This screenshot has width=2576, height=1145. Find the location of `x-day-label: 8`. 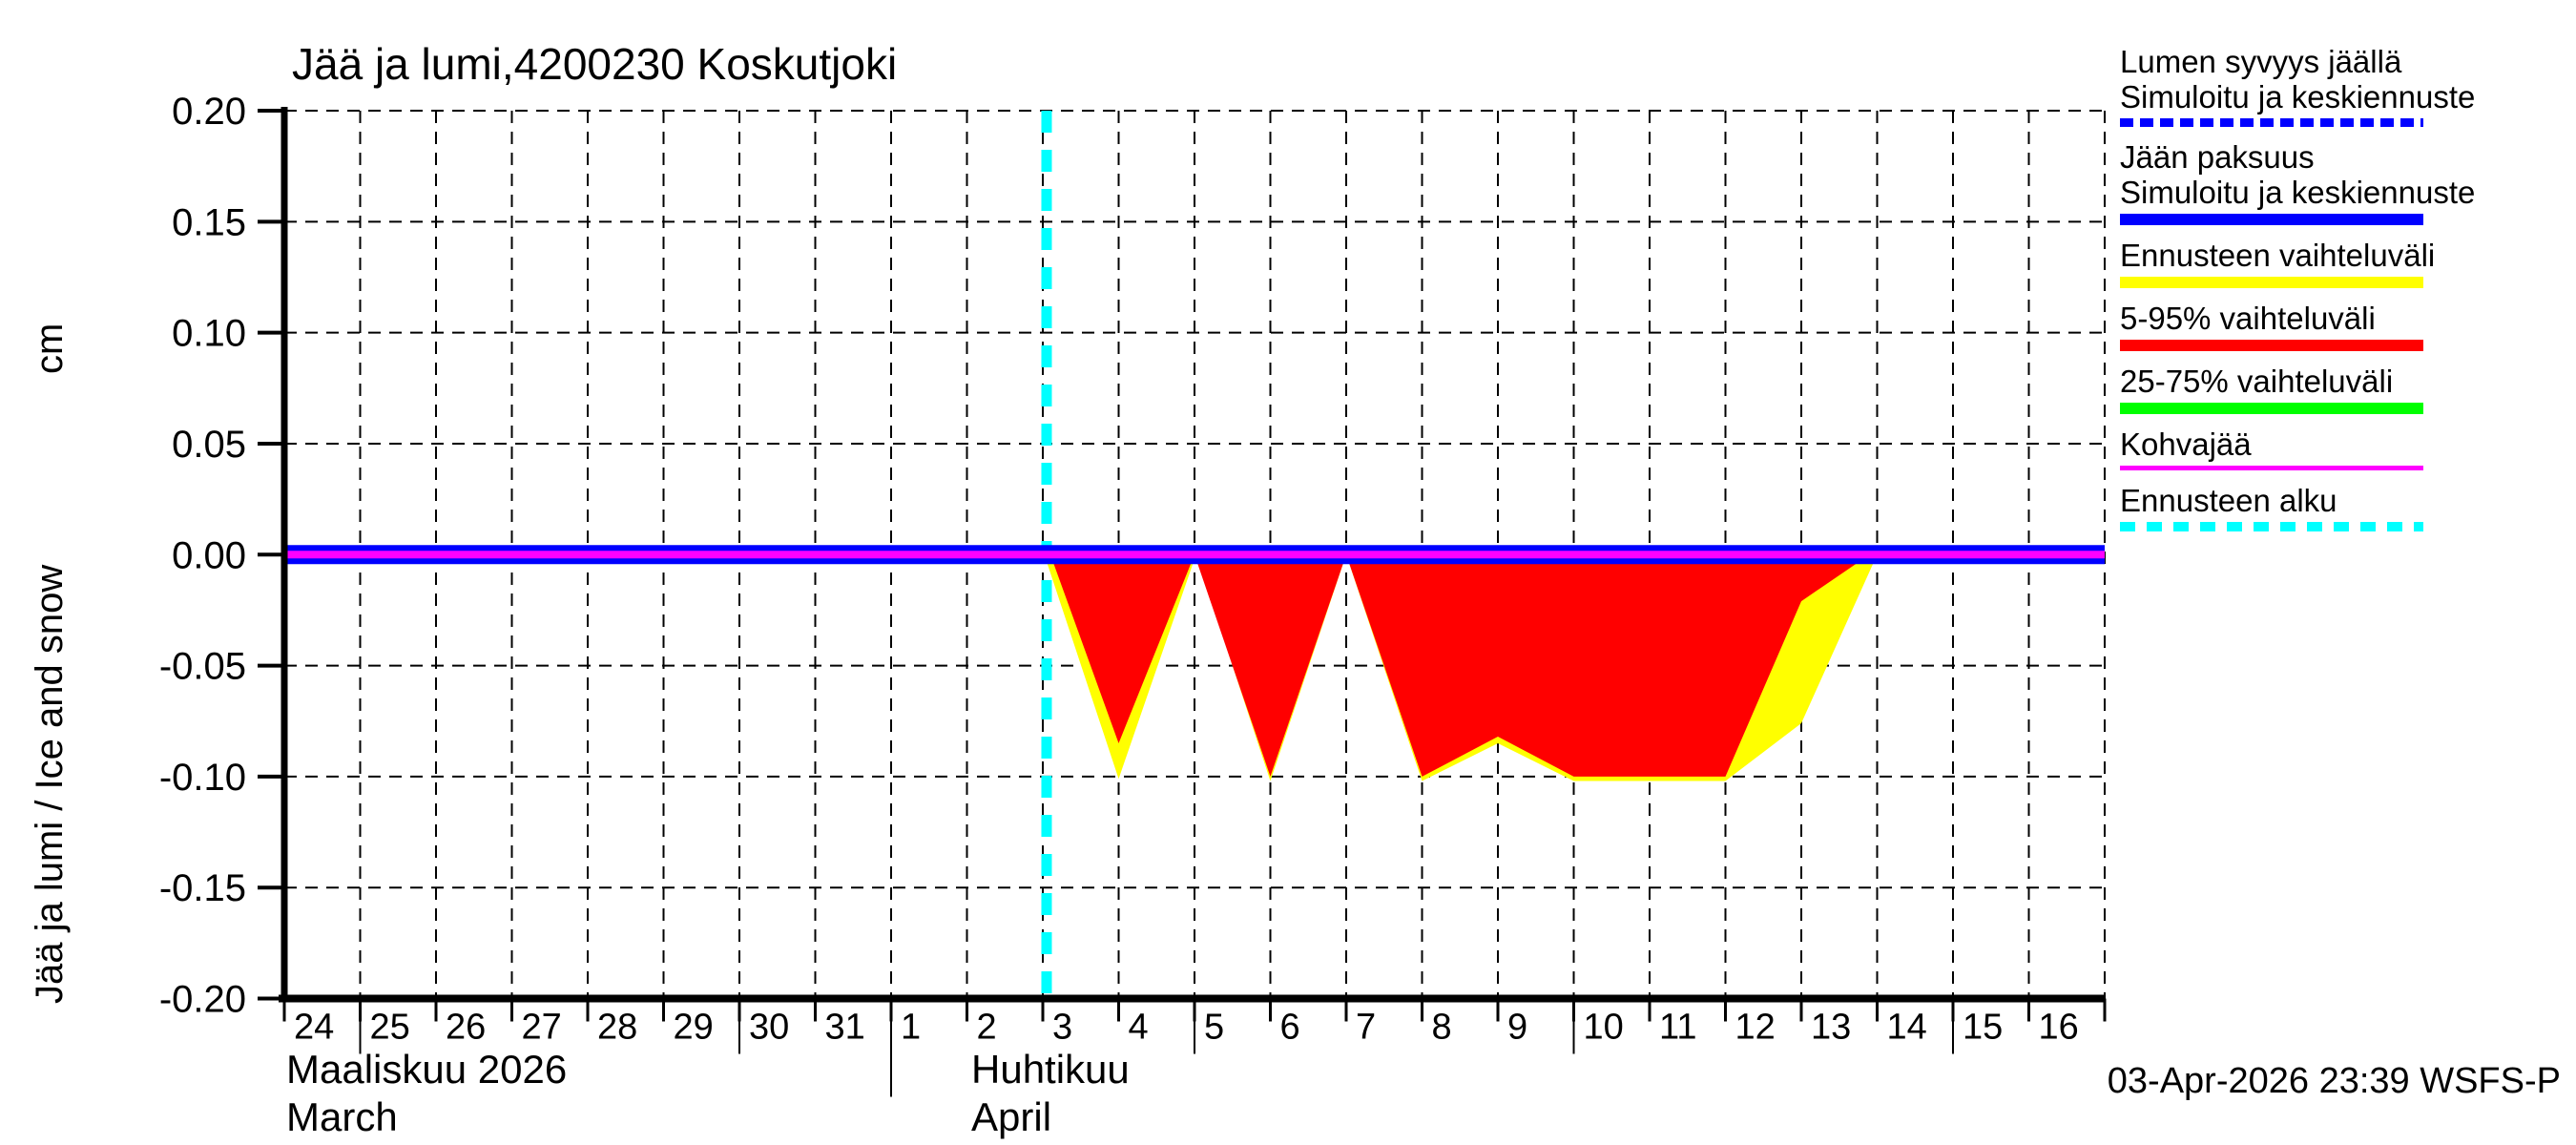

x-day-label: 8 is located at coordinates (1442, 1028).